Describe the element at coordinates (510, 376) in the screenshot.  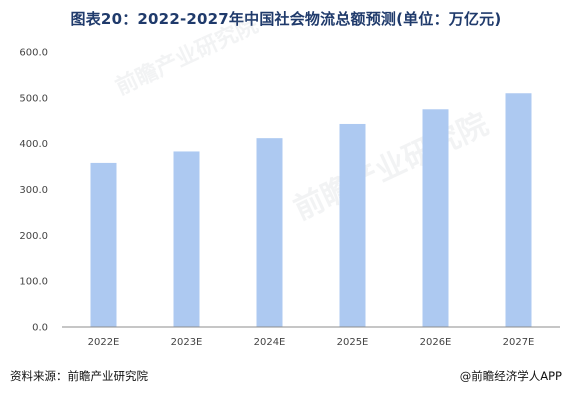
I see `credit-note: @前瞻经济学人APP` at that location.